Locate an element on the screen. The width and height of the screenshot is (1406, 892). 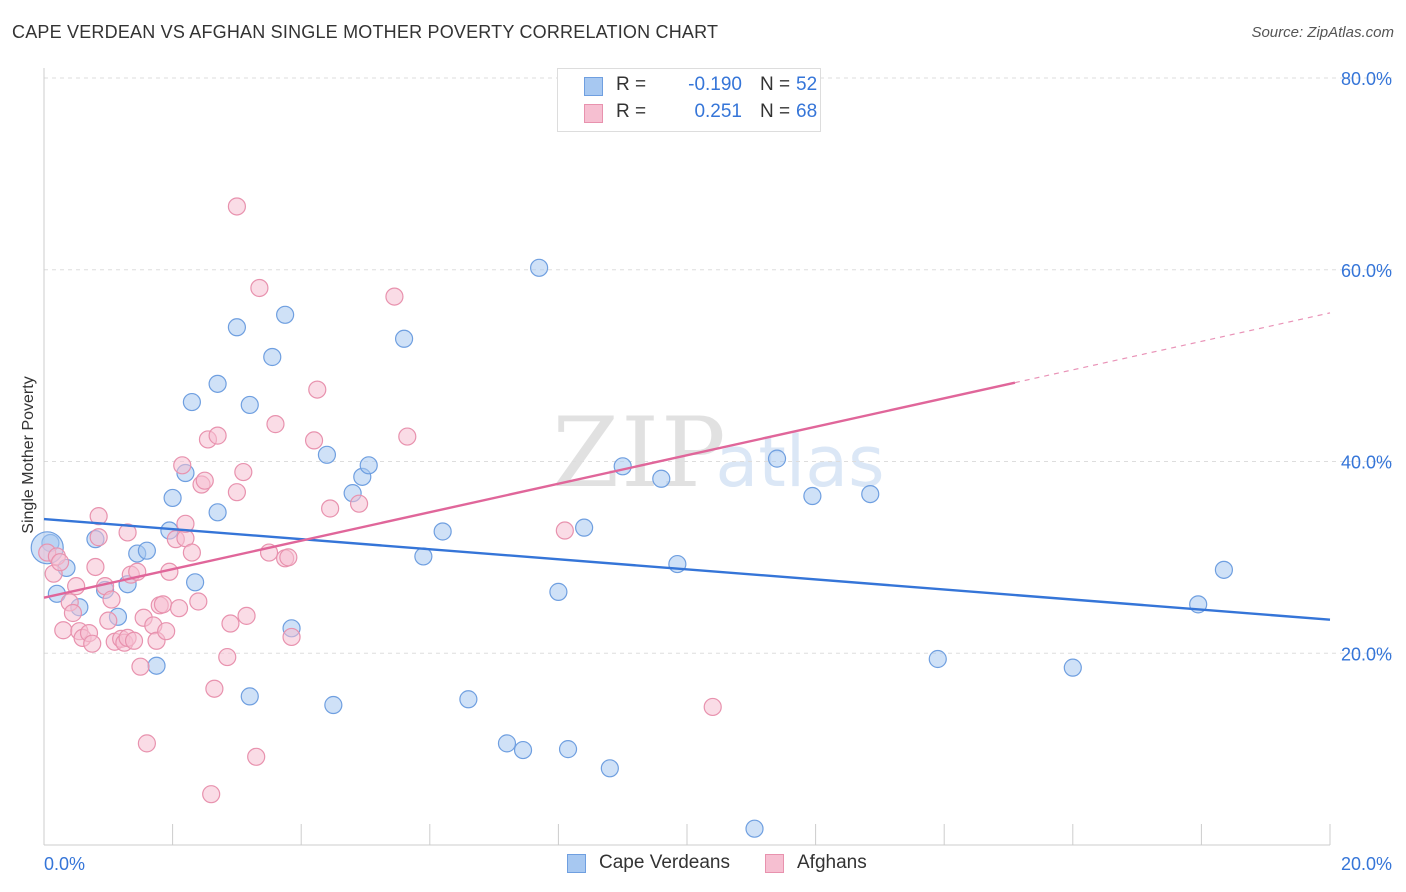
y-tick-label: 40.0% is located at coordinates (1366, 463).